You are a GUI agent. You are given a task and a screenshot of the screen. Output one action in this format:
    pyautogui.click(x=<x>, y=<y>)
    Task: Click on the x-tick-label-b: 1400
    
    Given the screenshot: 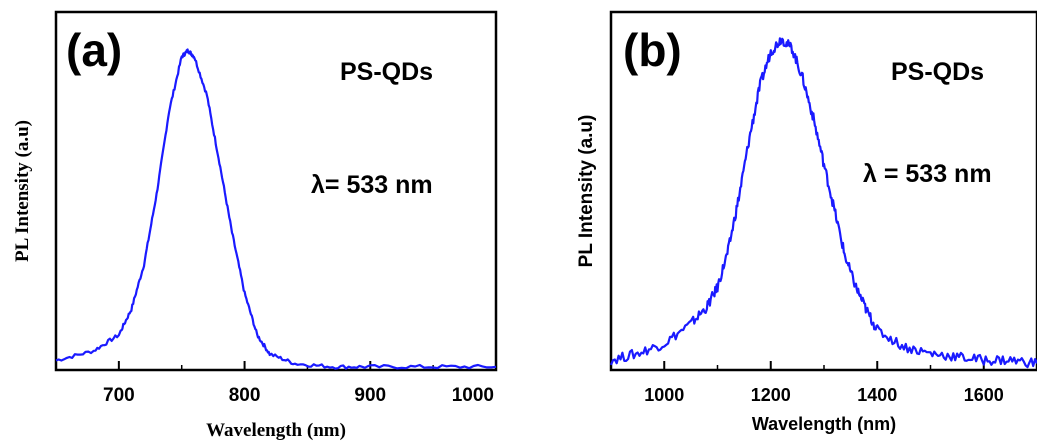 What is the action you would take?
    pyautogui.click(x=877, y=395)
    